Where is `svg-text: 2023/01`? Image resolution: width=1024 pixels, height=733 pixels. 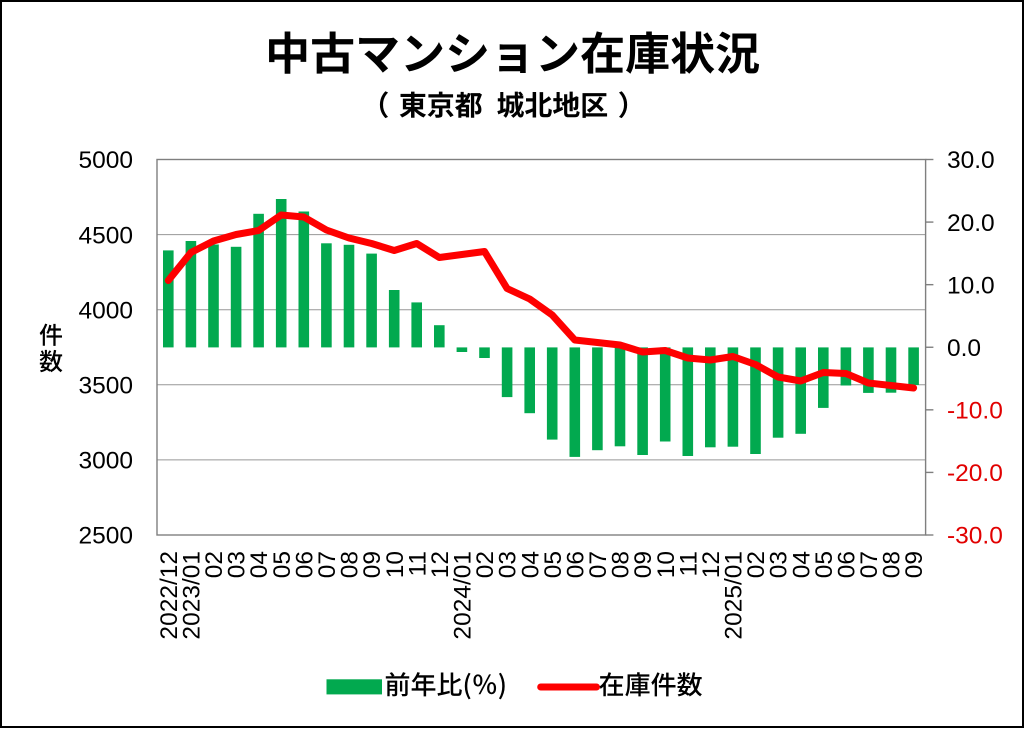
svg-text: 2023/01 is located at coordinates (192, 595).